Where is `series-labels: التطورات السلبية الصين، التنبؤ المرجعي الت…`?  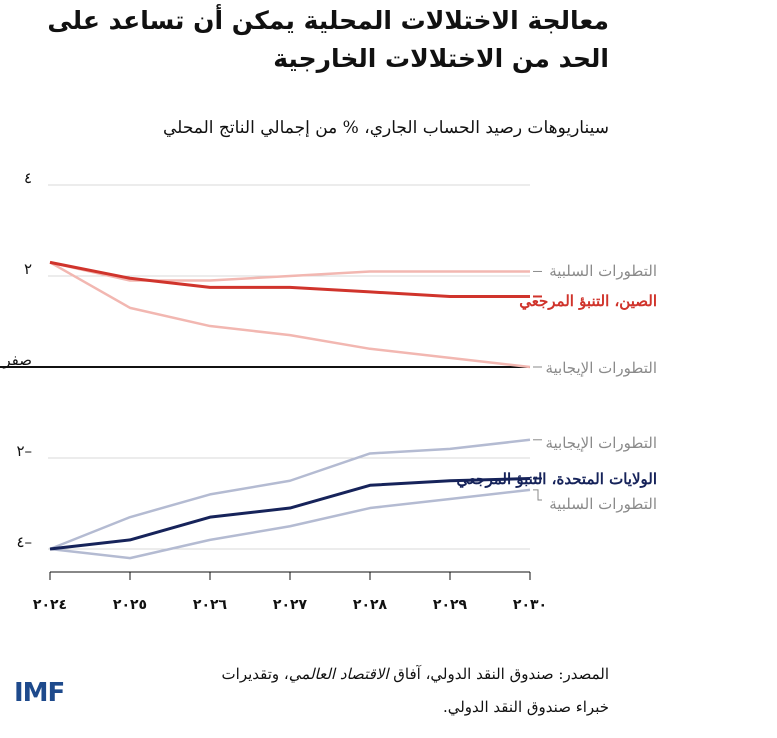 series-labels: التطورات السلبية الصين، التنبؤ المرجعي الت… is located at coordinates (556, 387).